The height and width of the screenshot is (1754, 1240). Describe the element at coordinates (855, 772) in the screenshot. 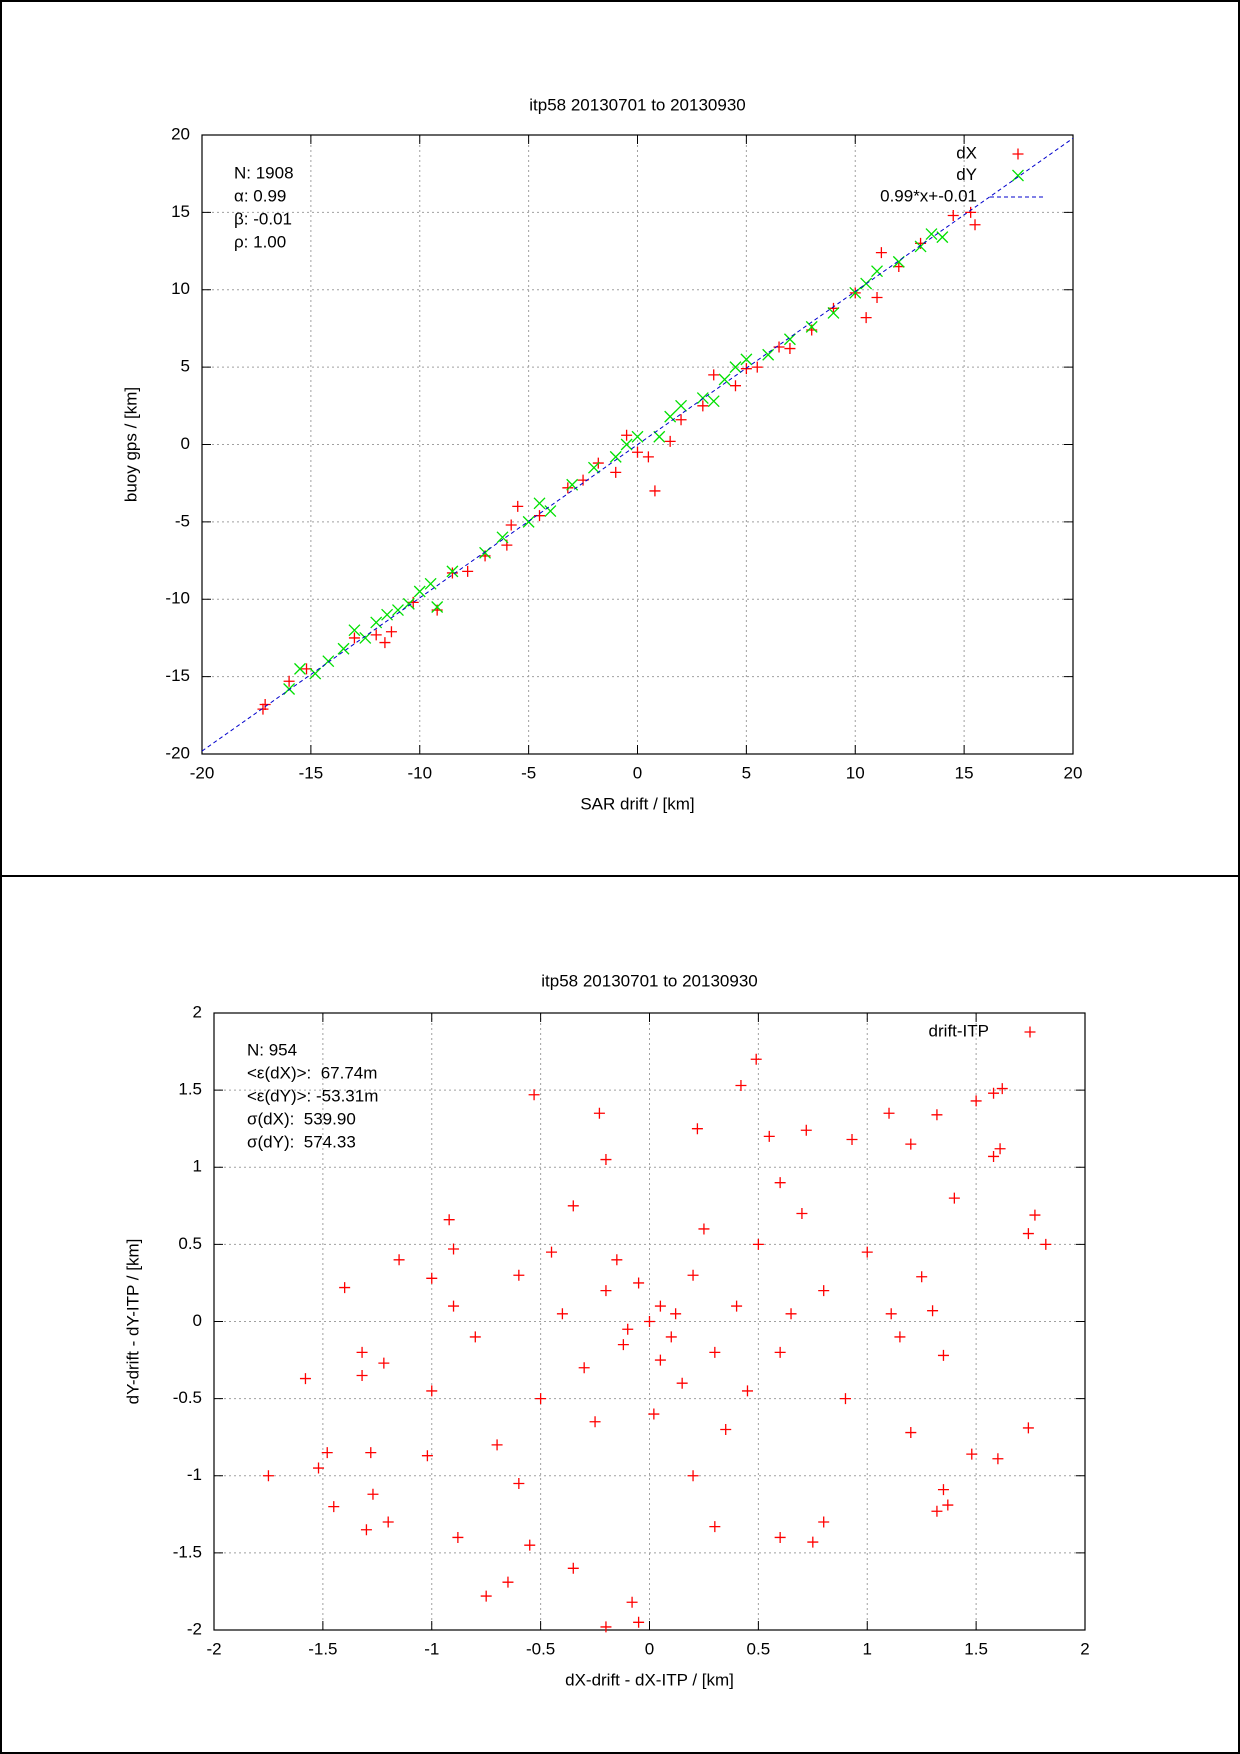

I see `x-tick-label: 10` at that location.